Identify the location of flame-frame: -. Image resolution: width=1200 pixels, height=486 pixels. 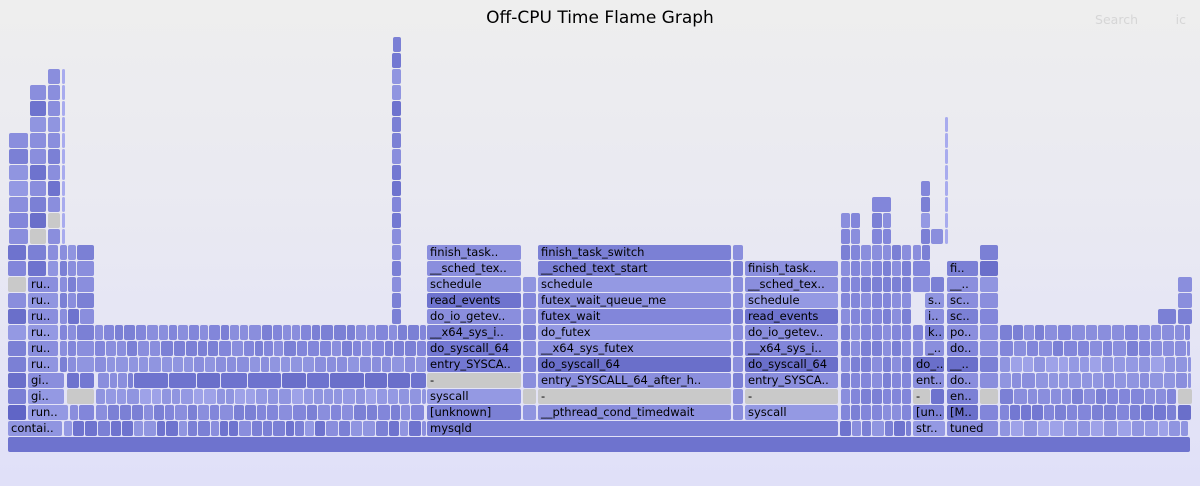
(634, 396).